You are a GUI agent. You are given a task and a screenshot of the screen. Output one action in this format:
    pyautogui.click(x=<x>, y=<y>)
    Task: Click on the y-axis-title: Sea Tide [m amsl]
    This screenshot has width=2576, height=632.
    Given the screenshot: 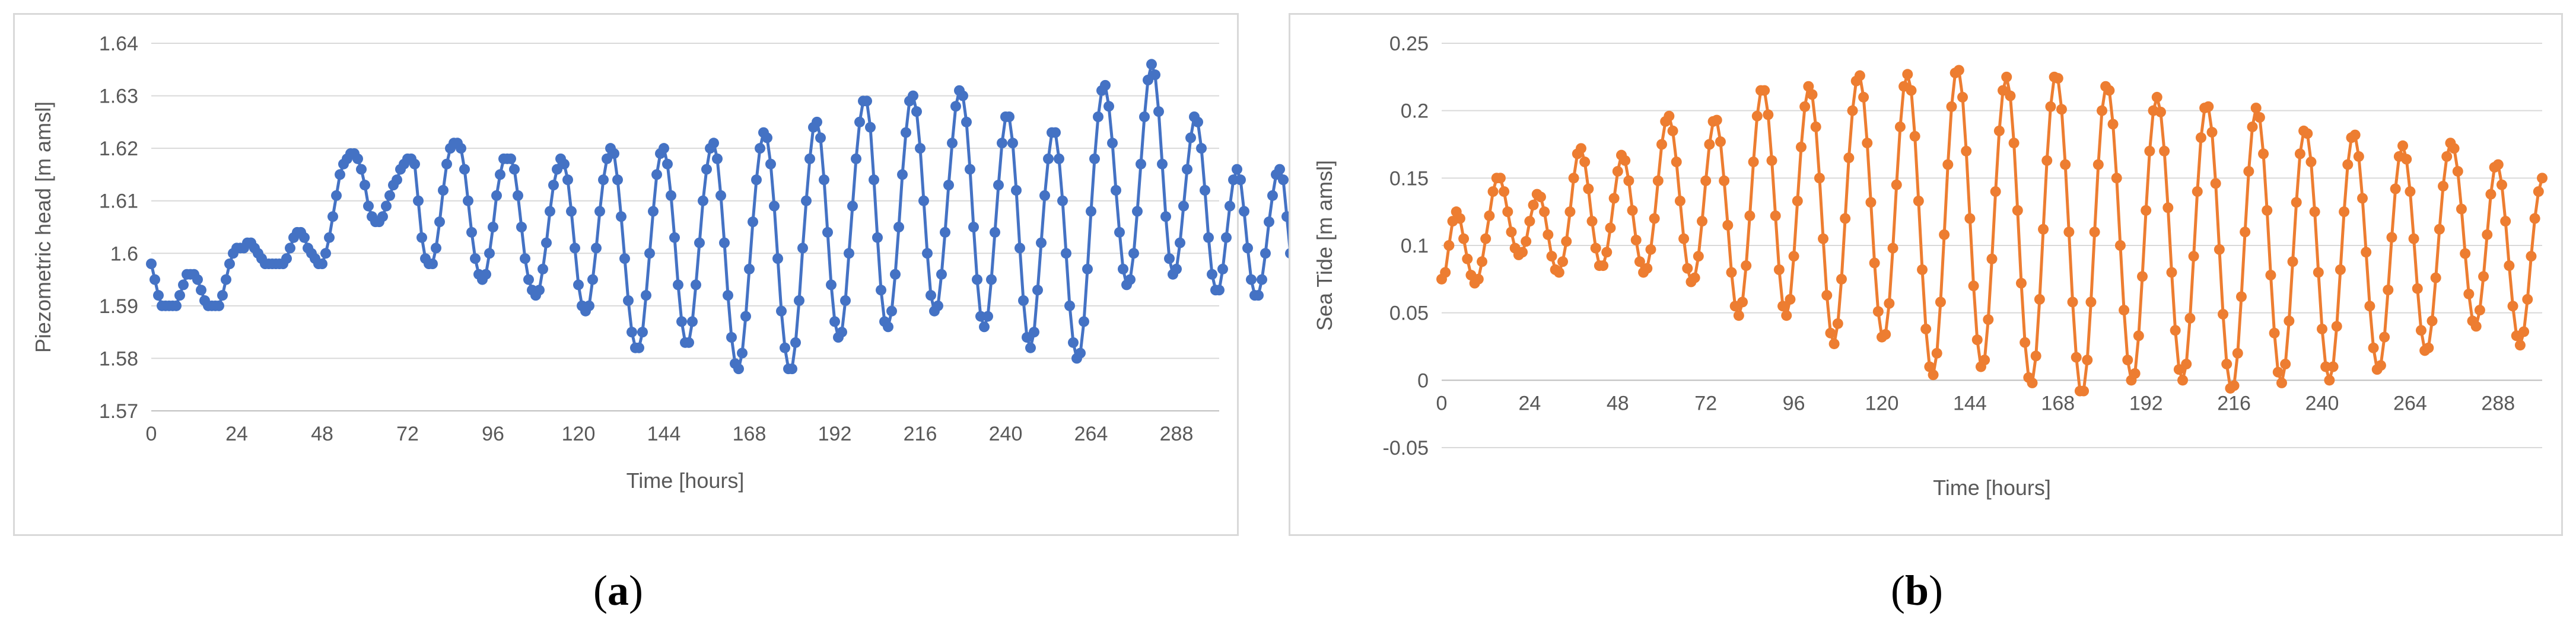 What is the action you would take?
    pyautogui.click(x=1324, y=245)
    